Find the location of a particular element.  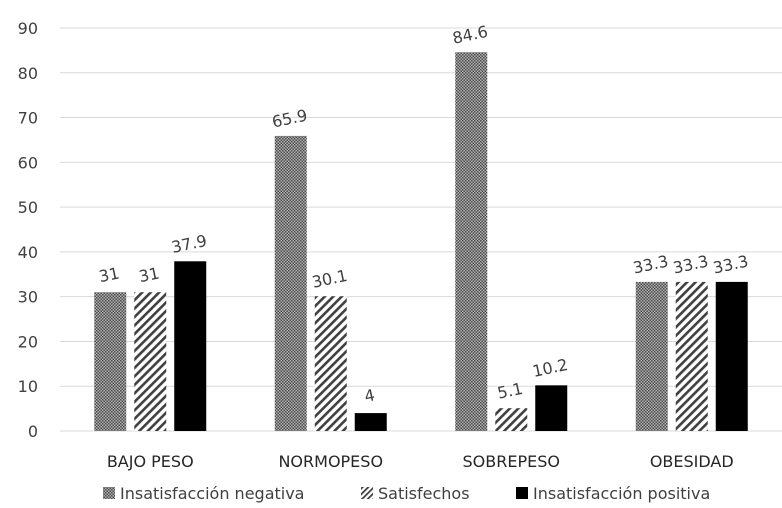

legend-label: Satisfechos is located at coordinates (424, 493).